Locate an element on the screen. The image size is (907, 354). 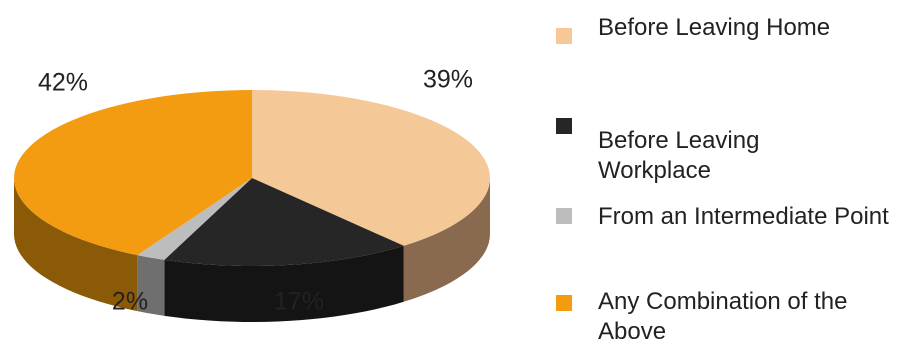
pie-side-before-leaving-workplace is located at coordinates (284, 283).